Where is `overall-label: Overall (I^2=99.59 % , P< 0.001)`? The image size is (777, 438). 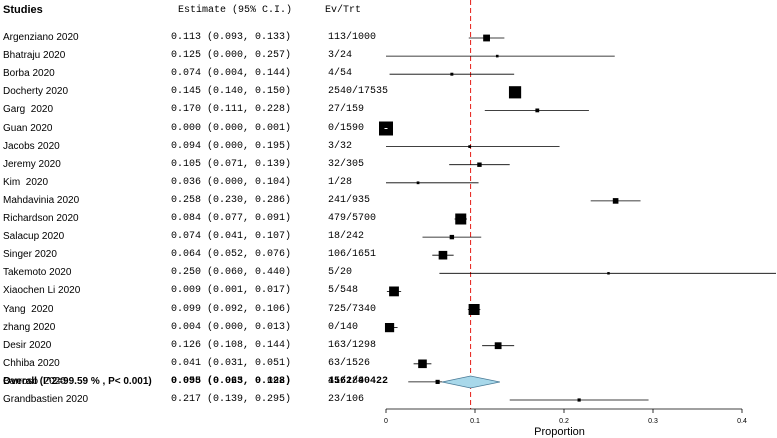
overall-label: Overall (I^2=99.59 % , P< 0.001) is located at coordinates (77, 381).